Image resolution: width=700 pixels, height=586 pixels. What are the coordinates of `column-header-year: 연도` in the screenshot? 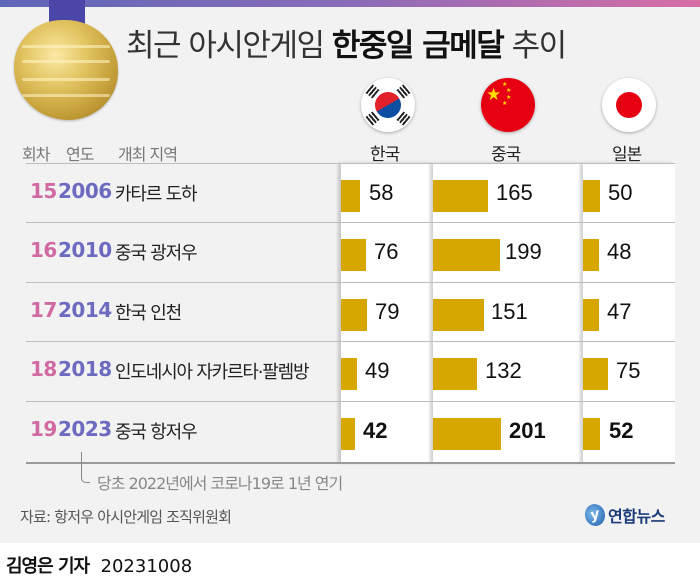 It's located at (80, 154).